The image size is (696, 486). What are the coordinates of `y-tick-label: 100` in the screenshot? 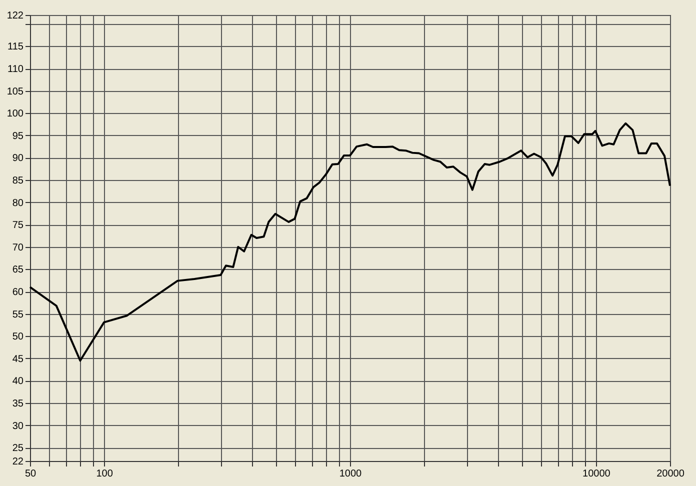 It's located at (15, 114).